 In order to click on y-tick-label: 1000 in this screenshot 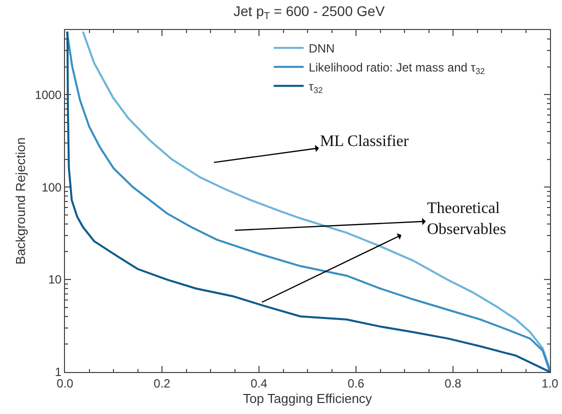, I will do `click(48, 95)`.